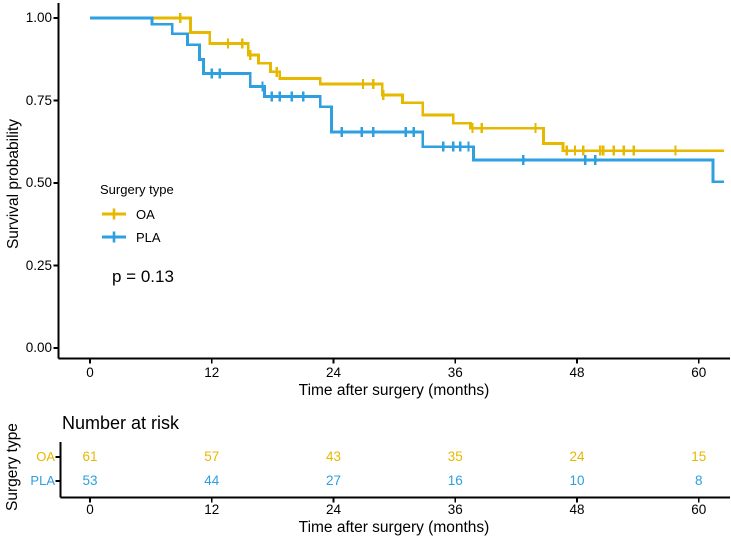 The image size is (731, 541). Describe the element at coordinates (334, 372) in the screenshot. I see `x-tick-label: 24` at that location.